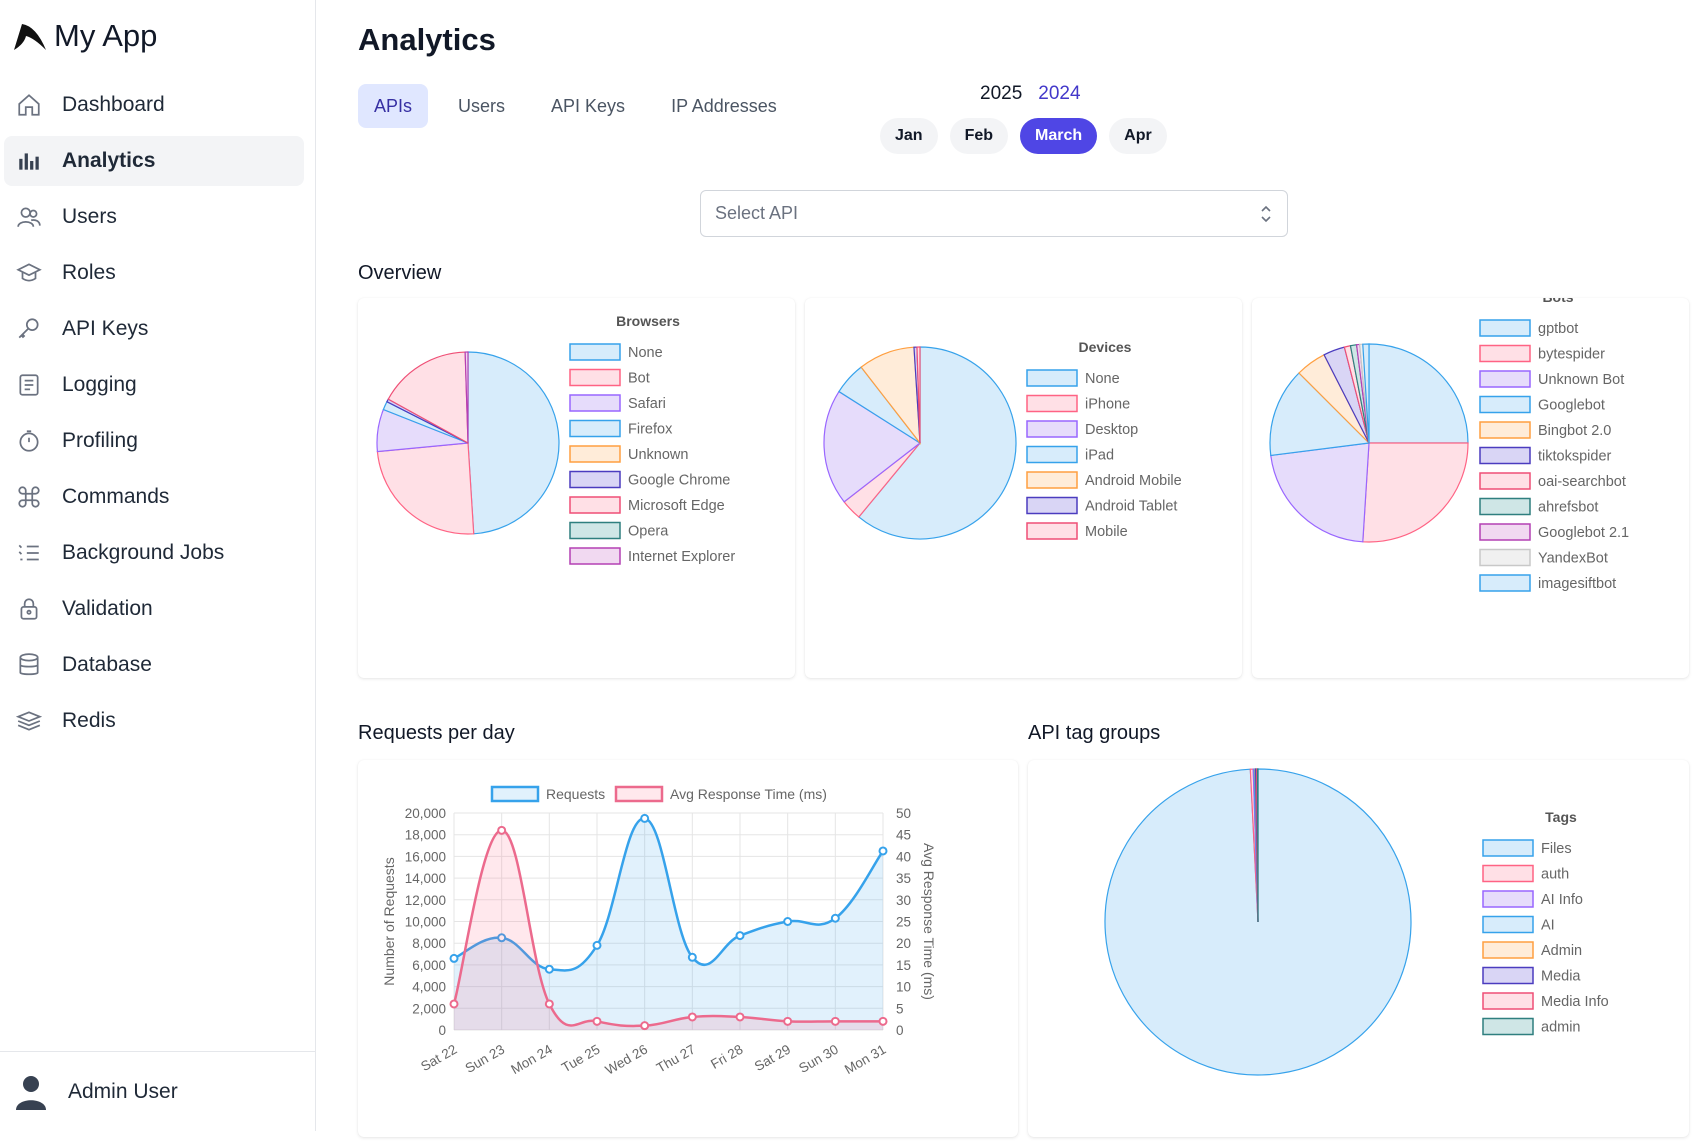 This screenshot has width=1704, height=1142. I want to click on legend-label-requests: Requests, so click(575, 794).